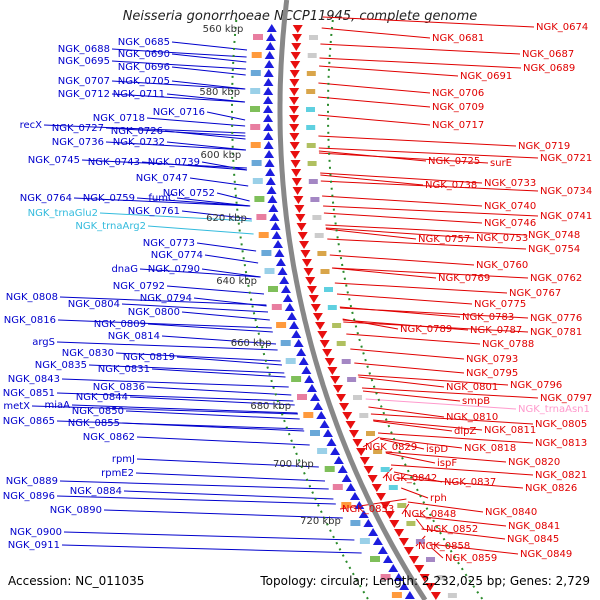  Describe the element at coordinates (368, 509) in the screenshot. I see `right-gene-label: NGK_0853` at that location.